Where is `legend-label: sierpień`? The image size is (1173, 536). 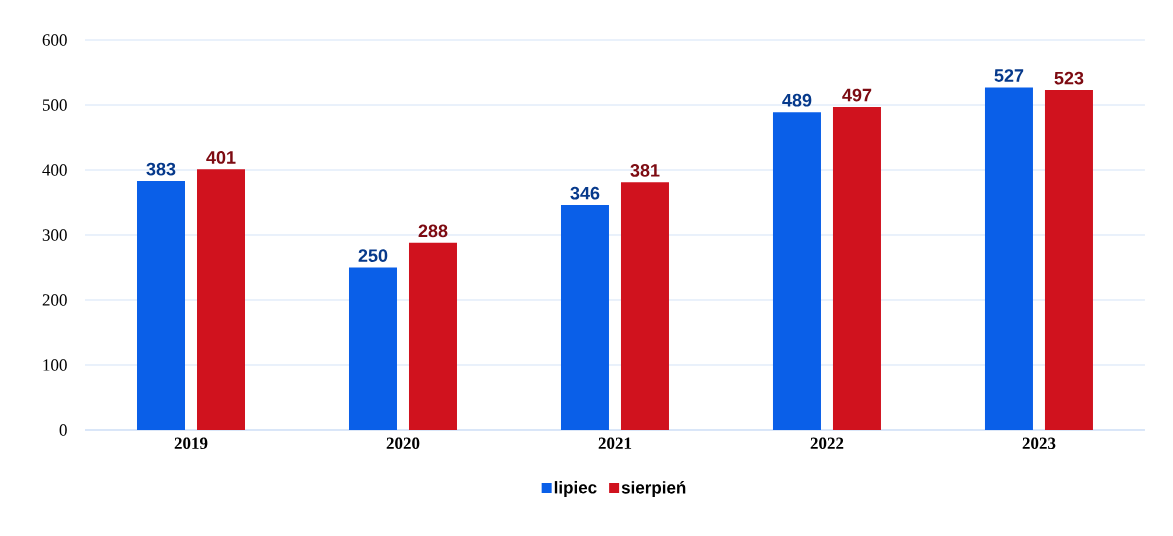 legend-label: sierpień is located at coordinates (653, 489).